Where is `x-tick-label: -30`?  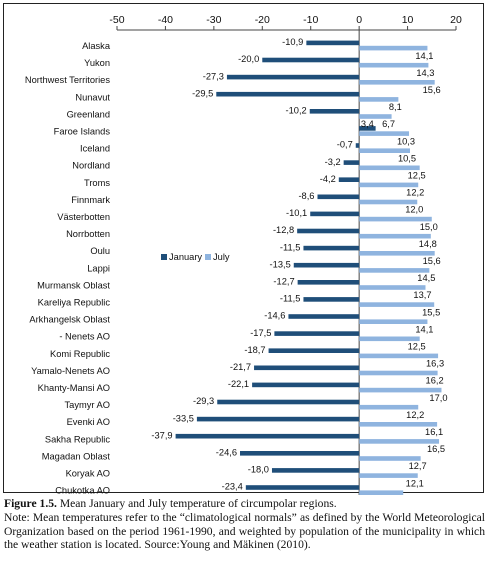
x-tick-label: -30 is located at coordinates (213, 20).